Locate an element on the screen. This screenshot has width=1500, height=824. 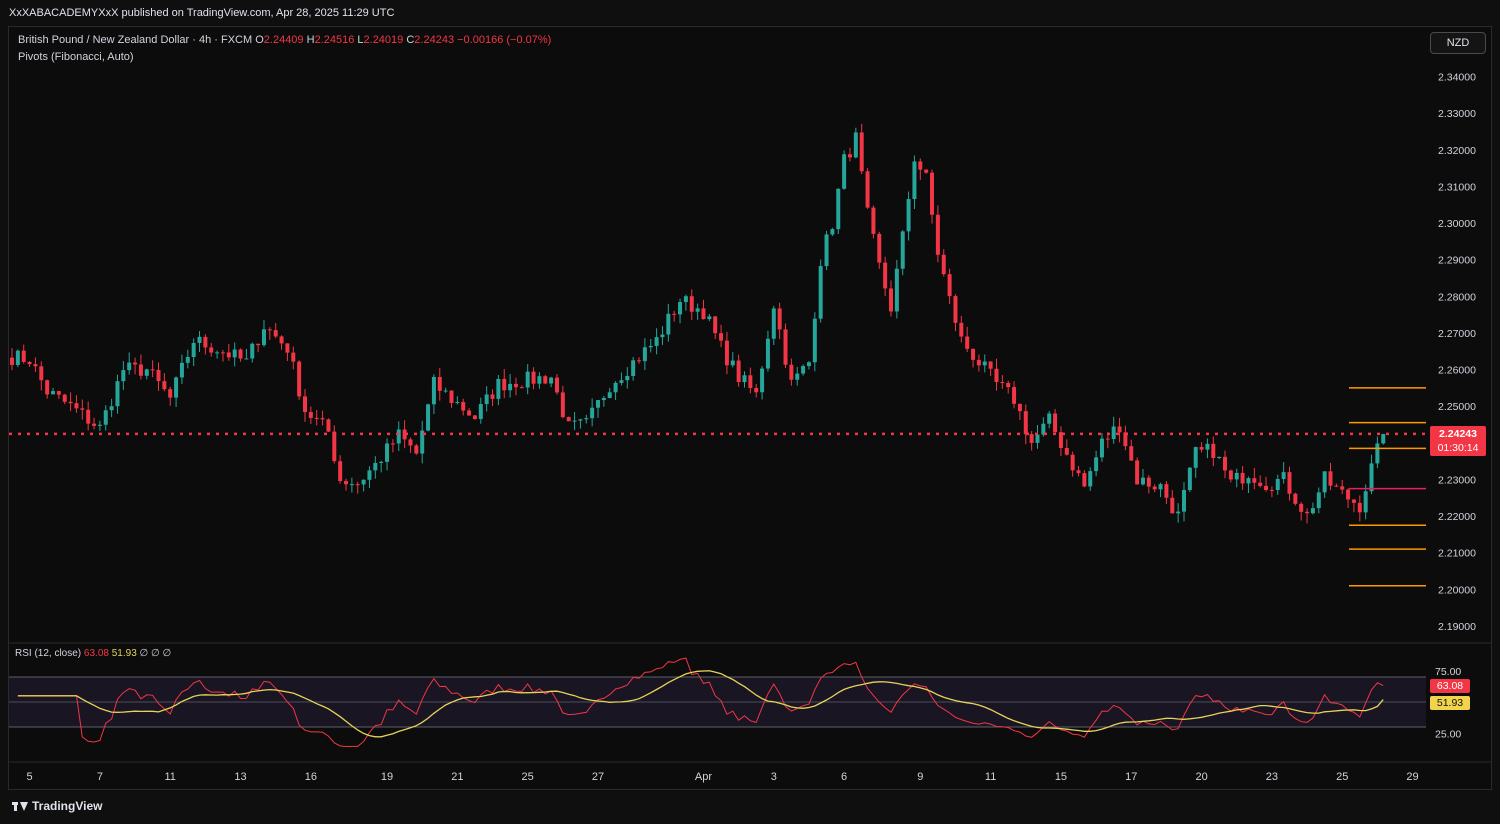
time-axis-label: 19 is located at coordinates (387, 777).